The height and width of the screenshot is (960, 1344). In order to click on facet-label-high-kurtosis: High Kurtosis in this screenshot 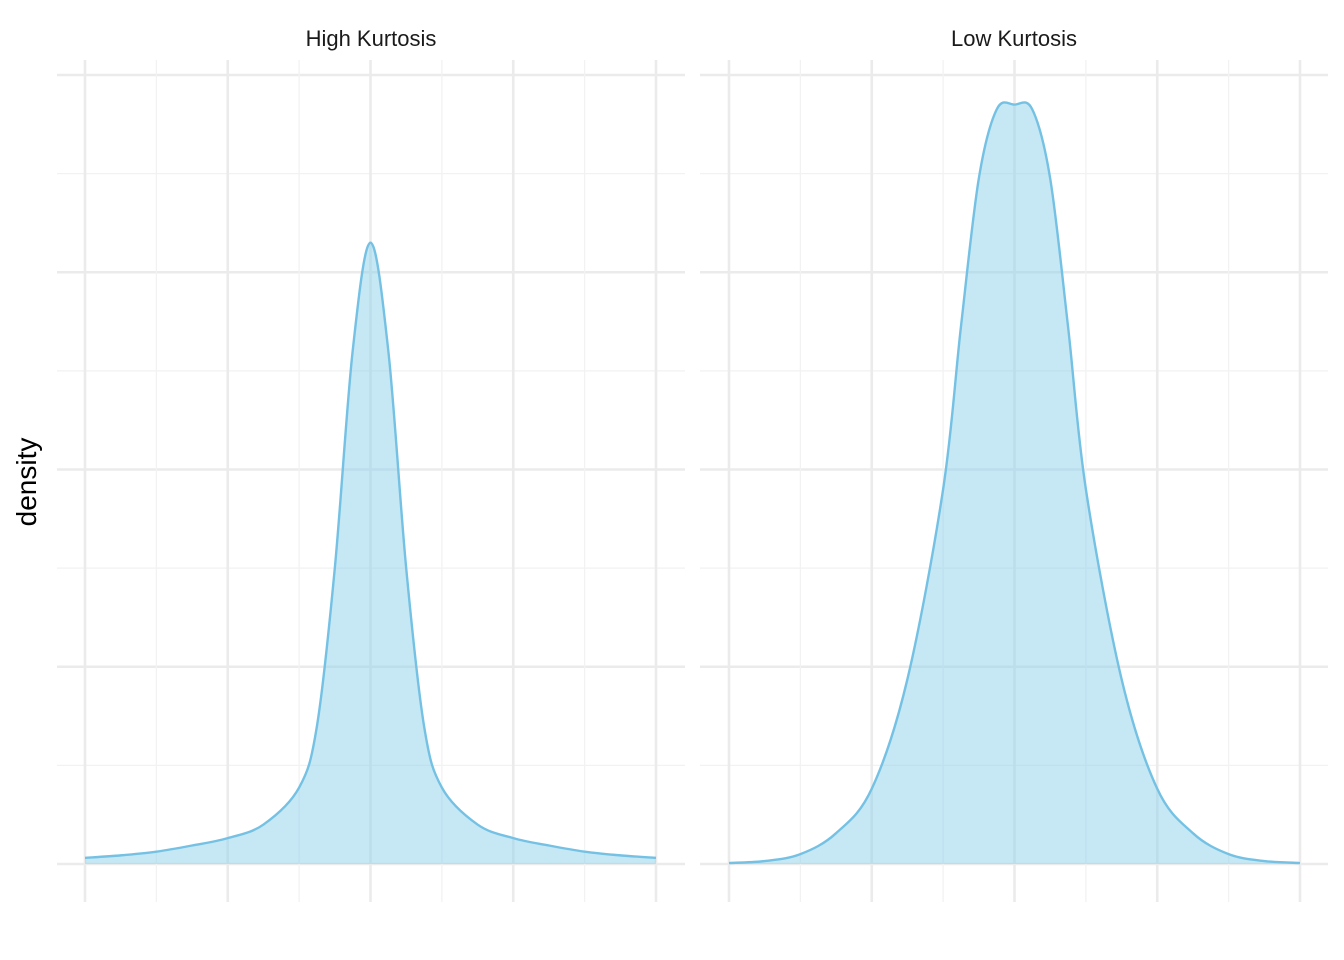, I will do `click(371, 38)`.